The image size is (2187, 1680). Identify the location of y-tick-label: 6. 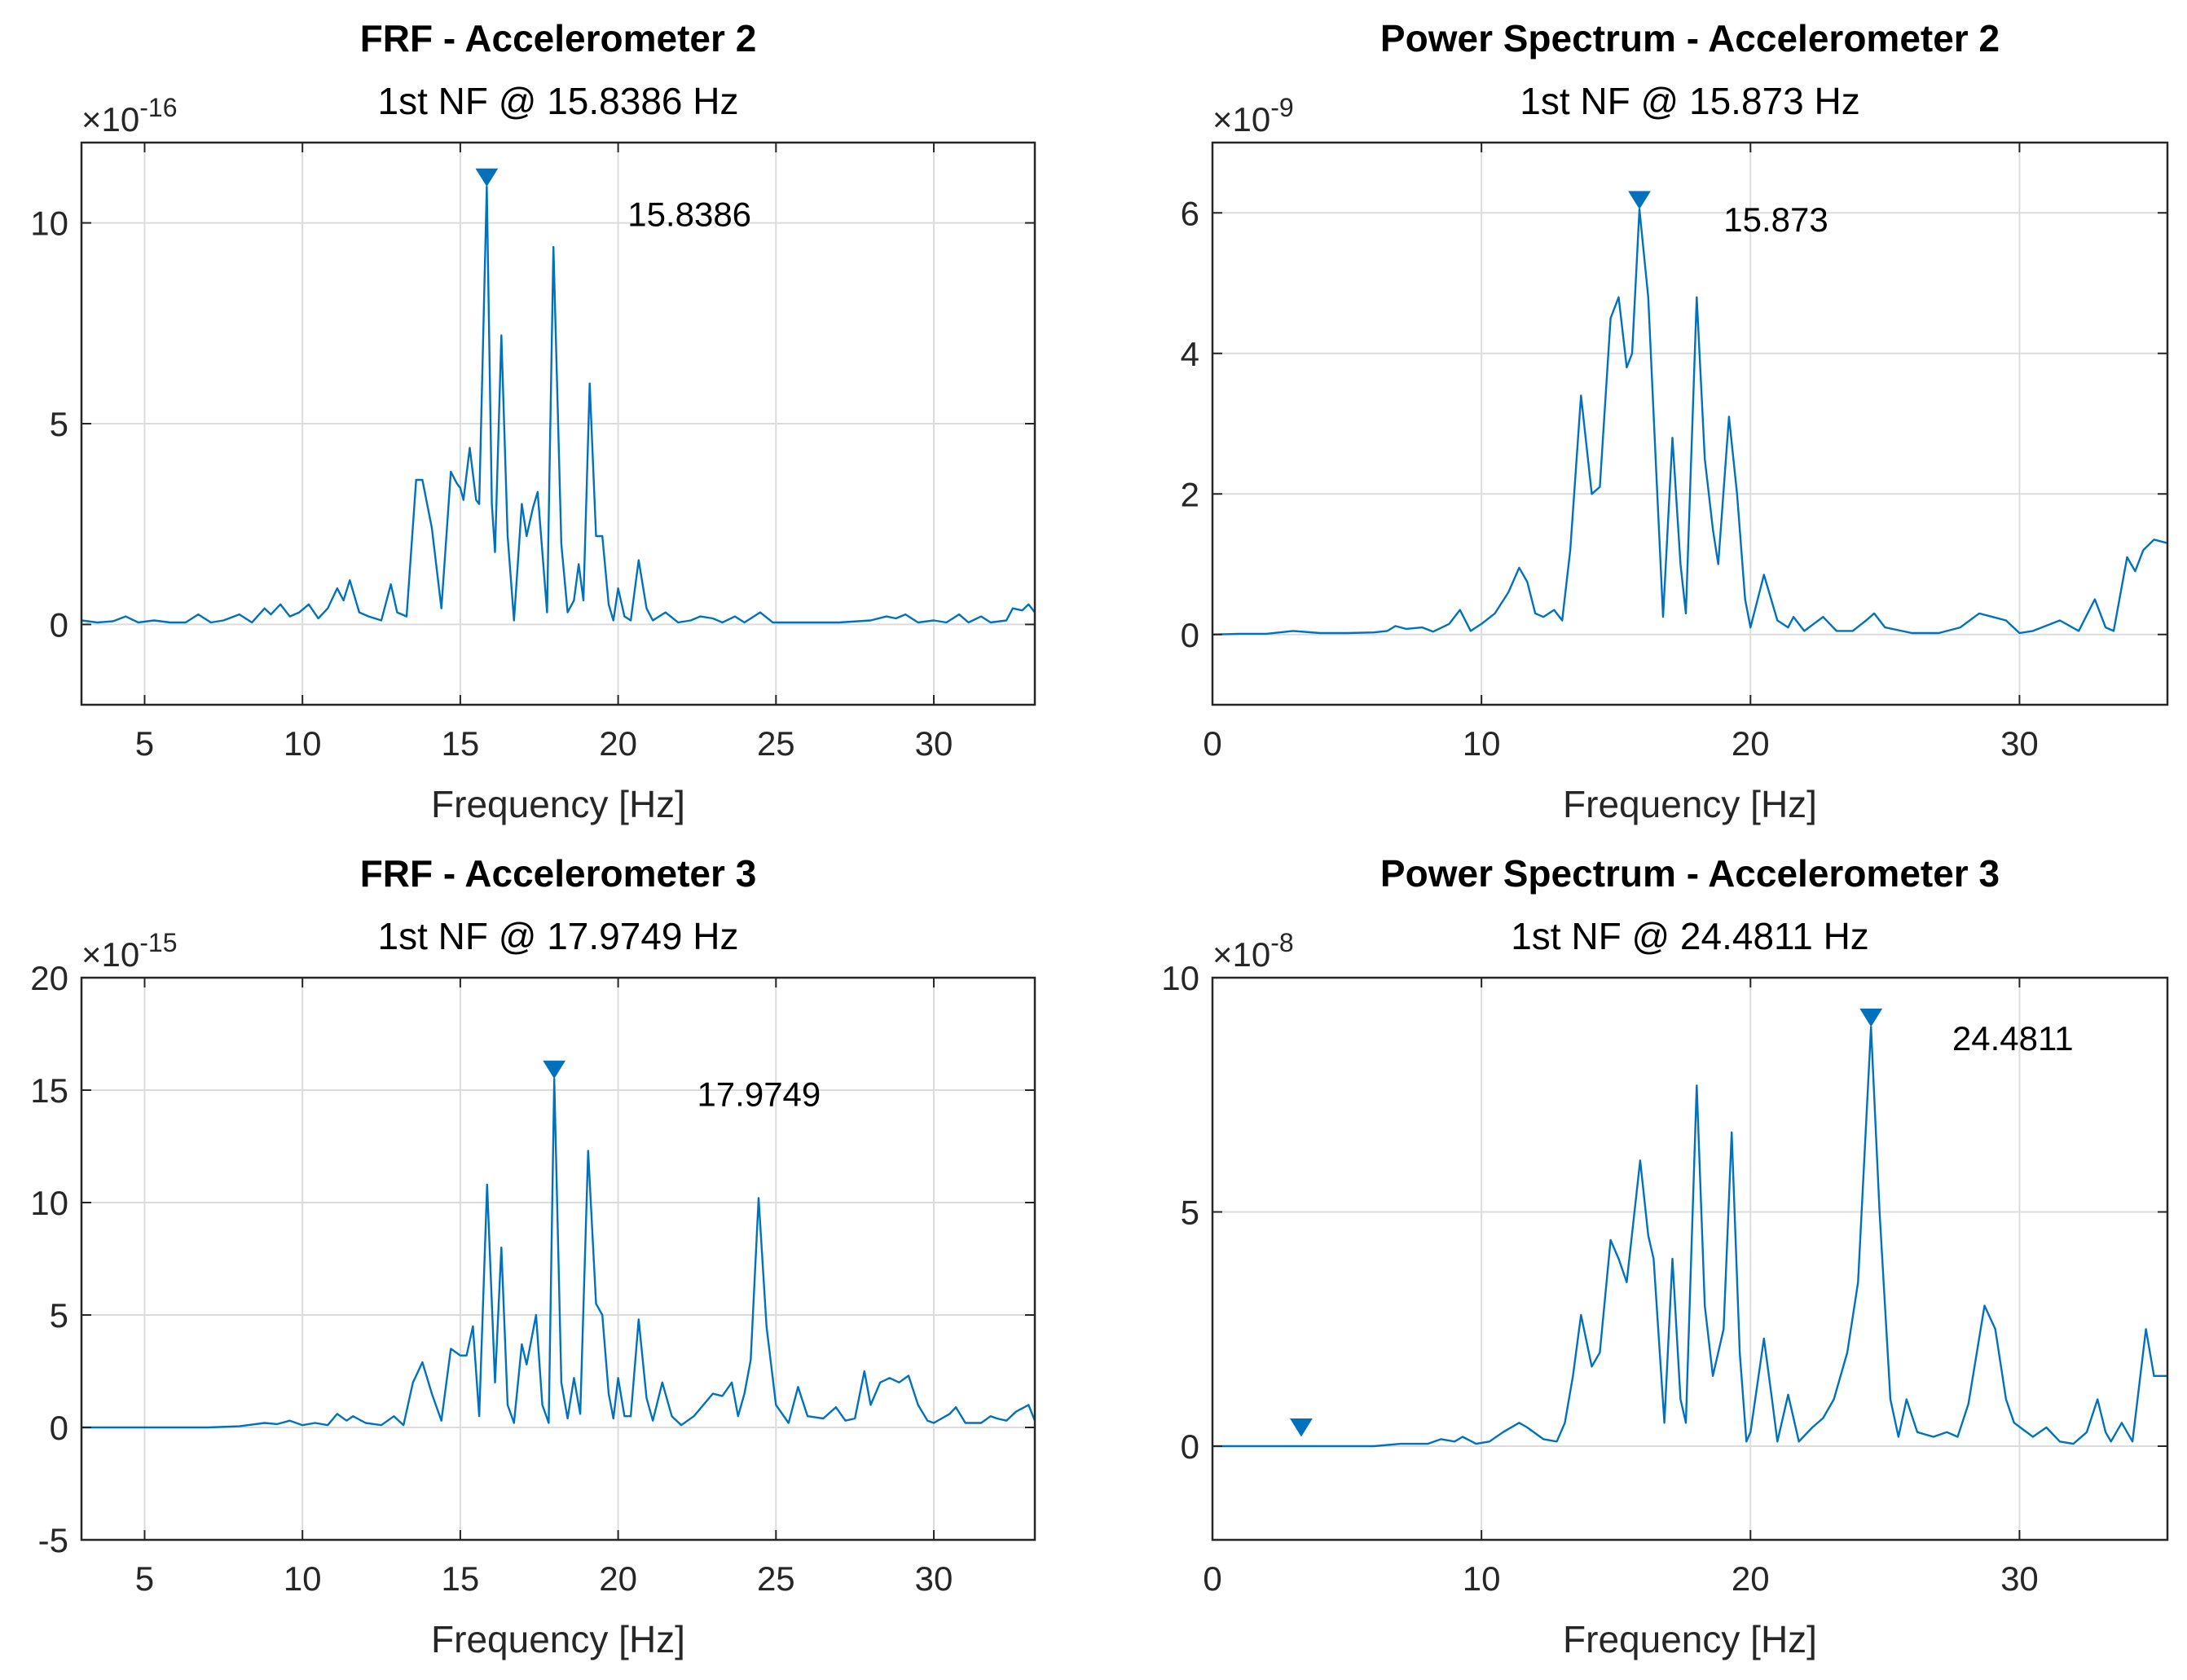
(1190, 213).